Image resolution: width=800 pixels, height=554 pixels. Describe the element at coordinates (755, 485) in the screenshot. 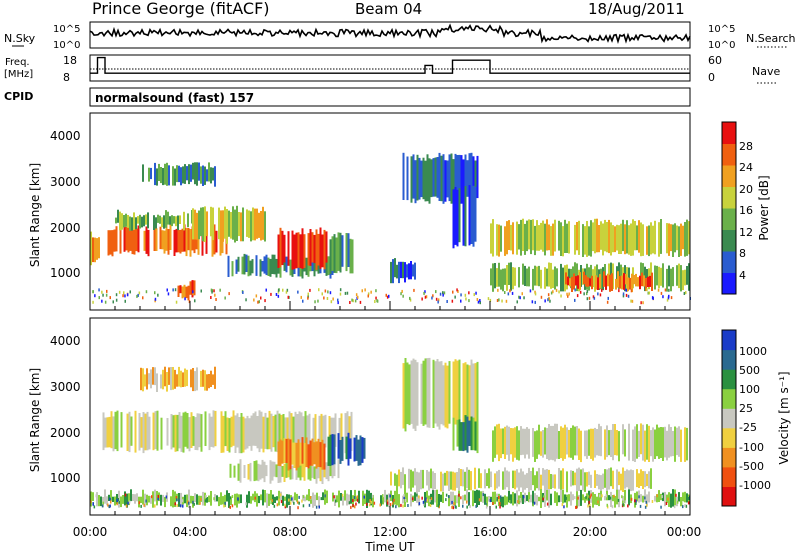

I see `vel-cbar-tick-m1000: -1000` at that location.